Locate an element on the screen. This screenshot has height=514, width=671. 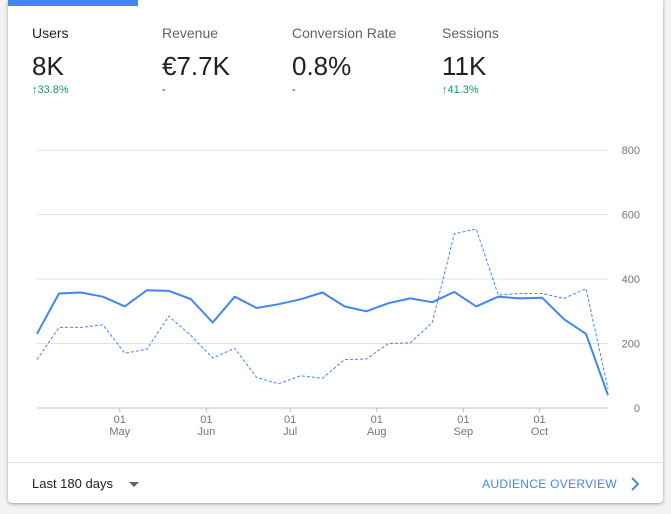
tab-users: Users 8K ↑33.8% is located at coordinates (73, 55).